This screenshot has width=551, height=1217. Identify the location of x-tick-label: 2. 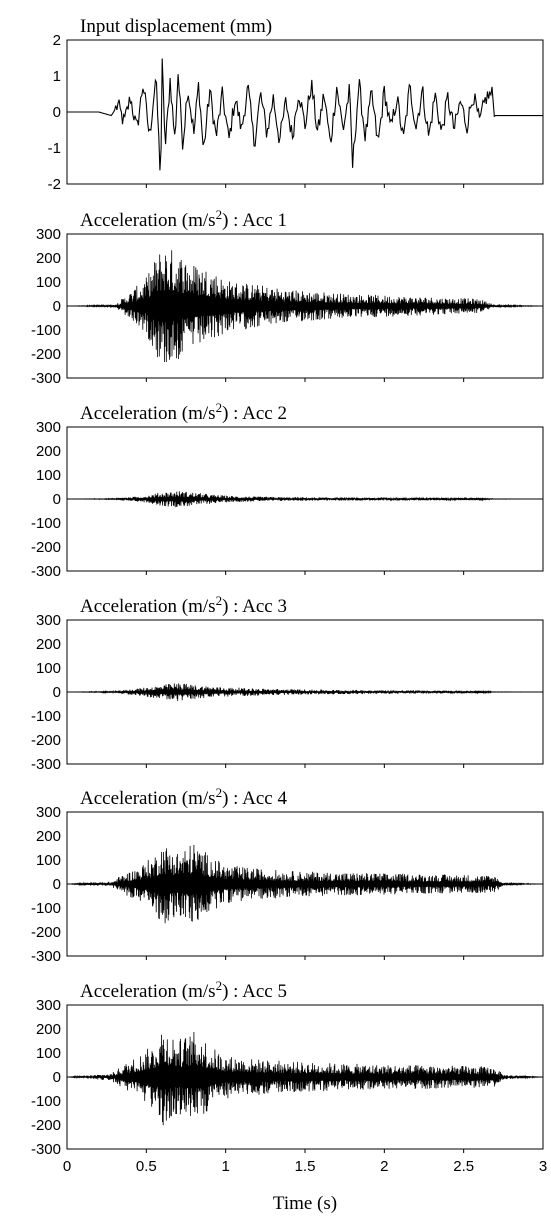
(384, 1166).